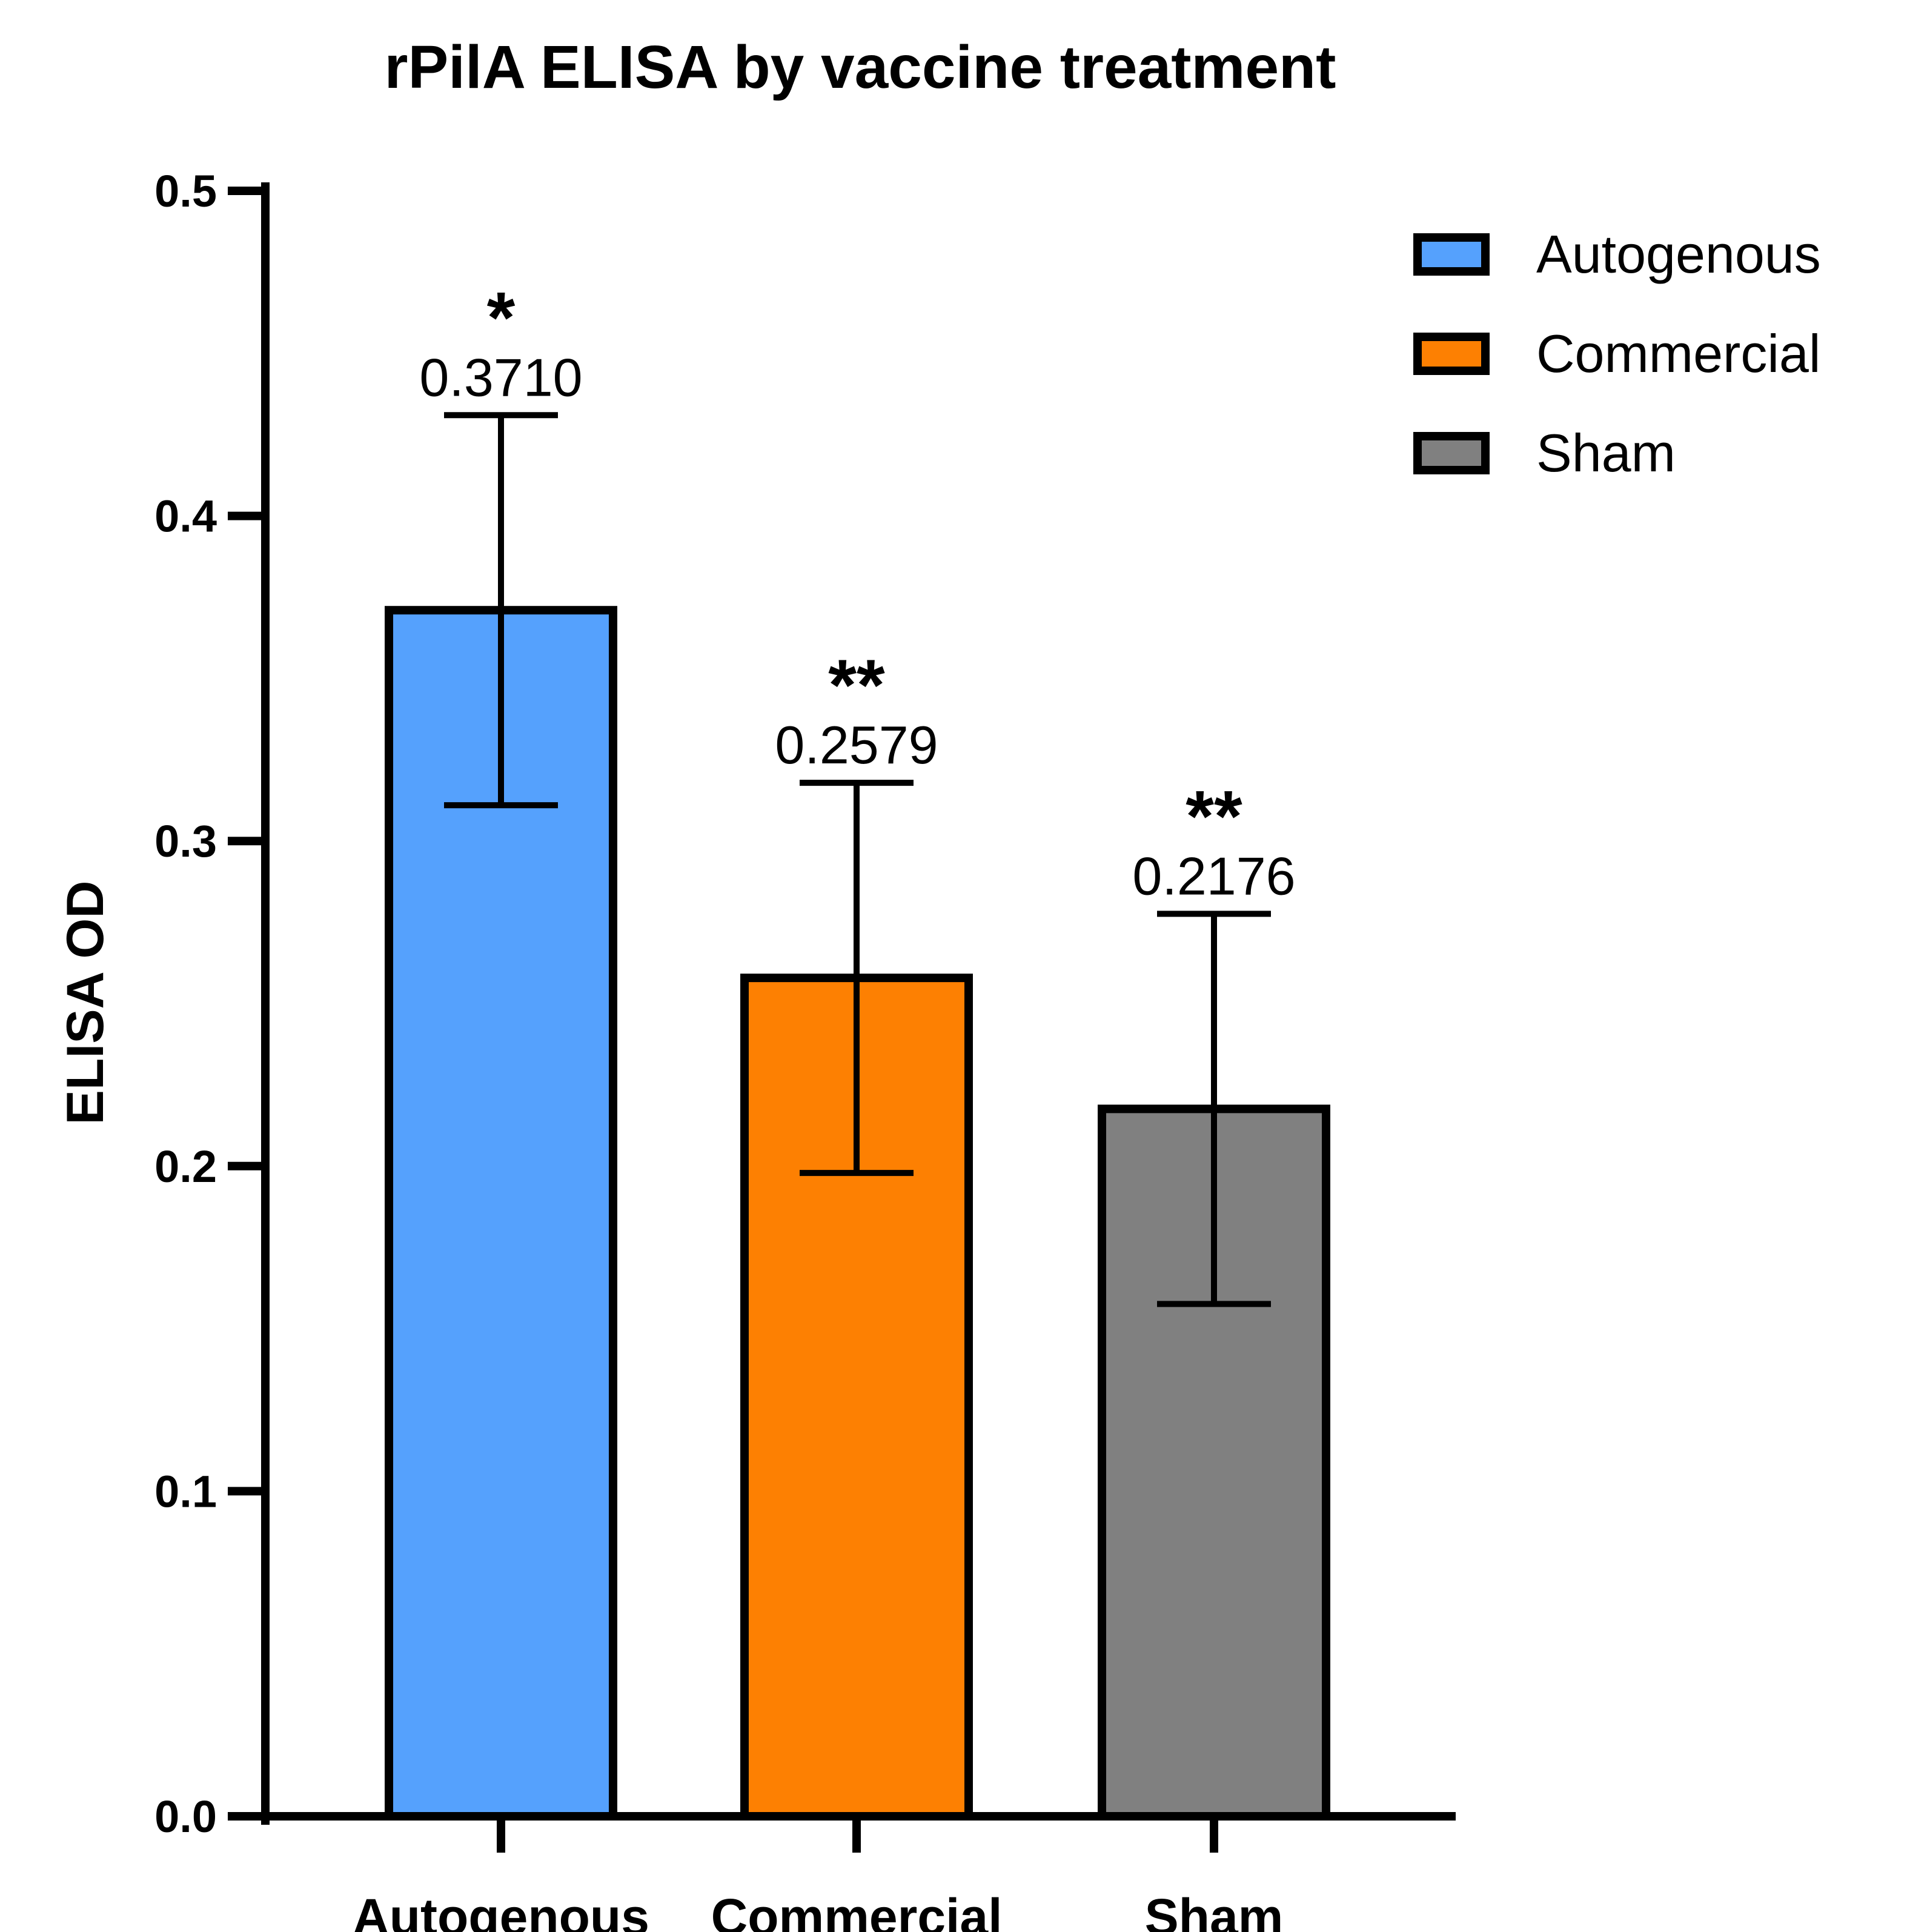 The width and height of the screenshot is (1927, 1932). What do you see at coordinates (185, 1817) in the screenshot?
I see `y-tick-label: 0.0` at bounding box center [185, 1817].